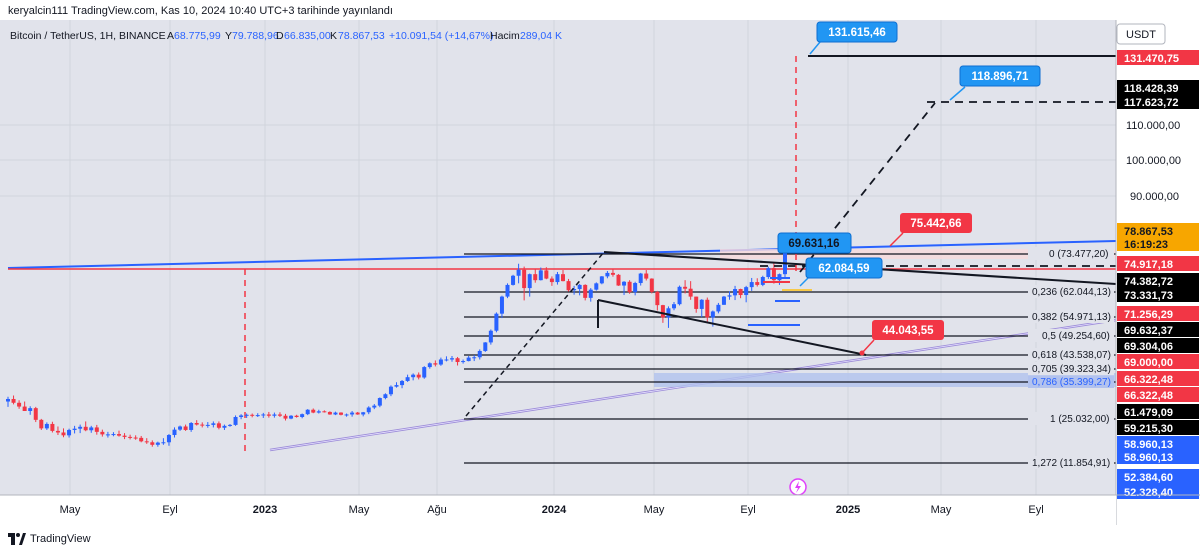 The height and width of the screenshot is (553, 1200). What do you see at coordinates (732, 327) in the screenshot?
I see `lower-wedge-line` at bounding box center [732, 327].